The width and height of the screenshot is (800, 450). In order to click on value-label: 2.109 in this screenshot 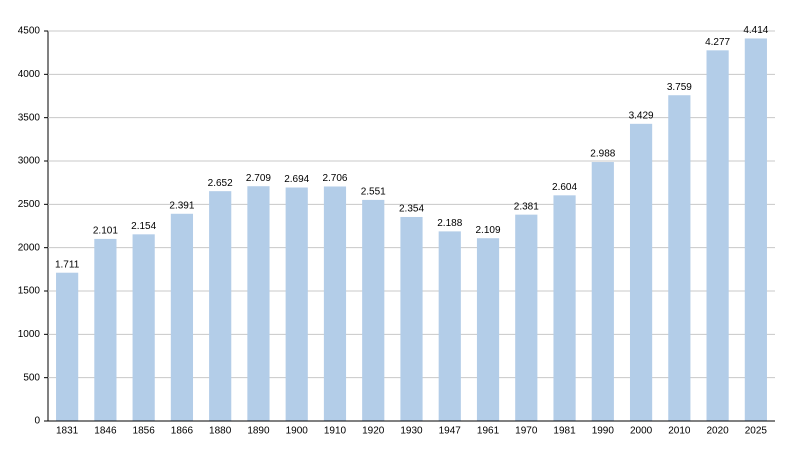, I will do `click(488, 230)`.